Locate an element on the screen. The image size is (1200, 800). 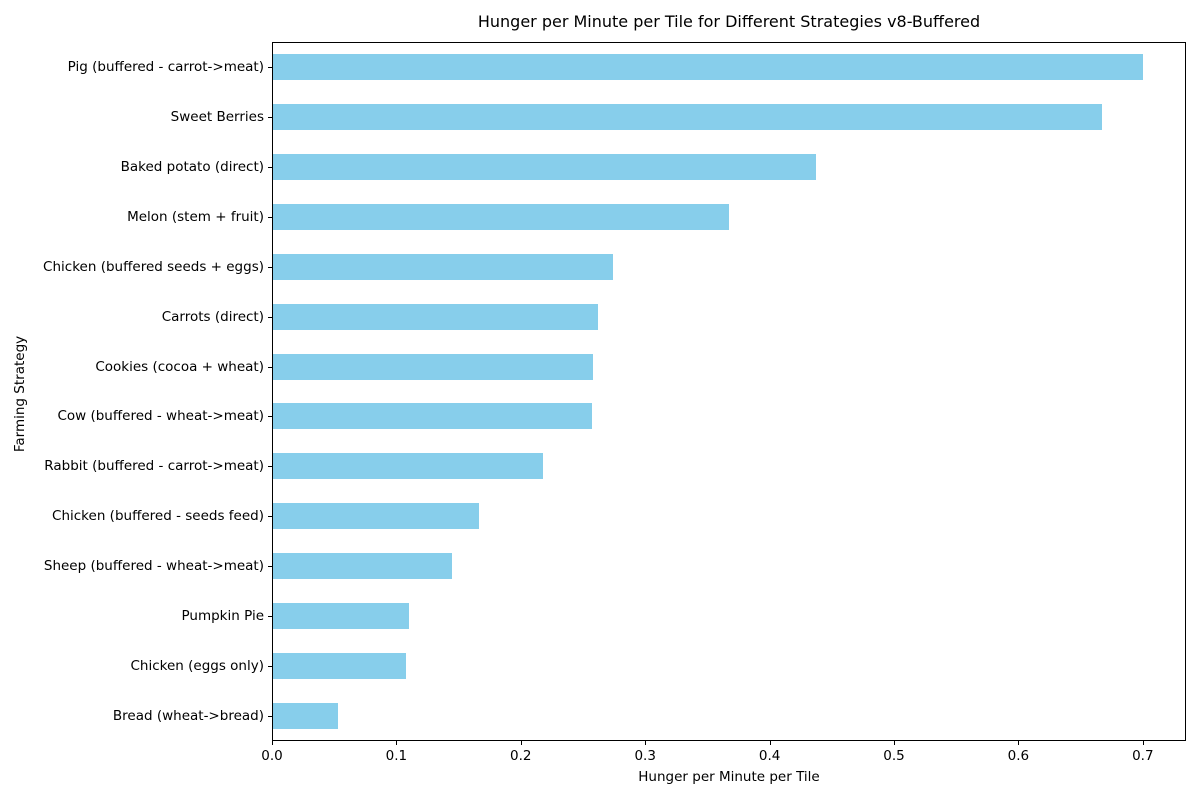
bar-cow-buffered-wheat-meat is located at coordinates (432, 416).